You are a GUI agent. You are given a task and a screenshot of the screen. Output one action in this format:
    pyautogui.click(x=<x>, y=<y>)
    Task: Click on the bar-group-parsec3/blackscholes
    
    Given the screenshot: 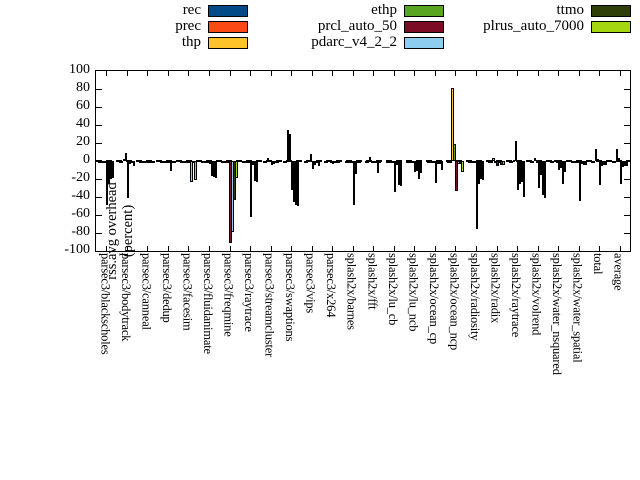 What is the action you would take?
    pyautogui.click(x=106, y=161)
    